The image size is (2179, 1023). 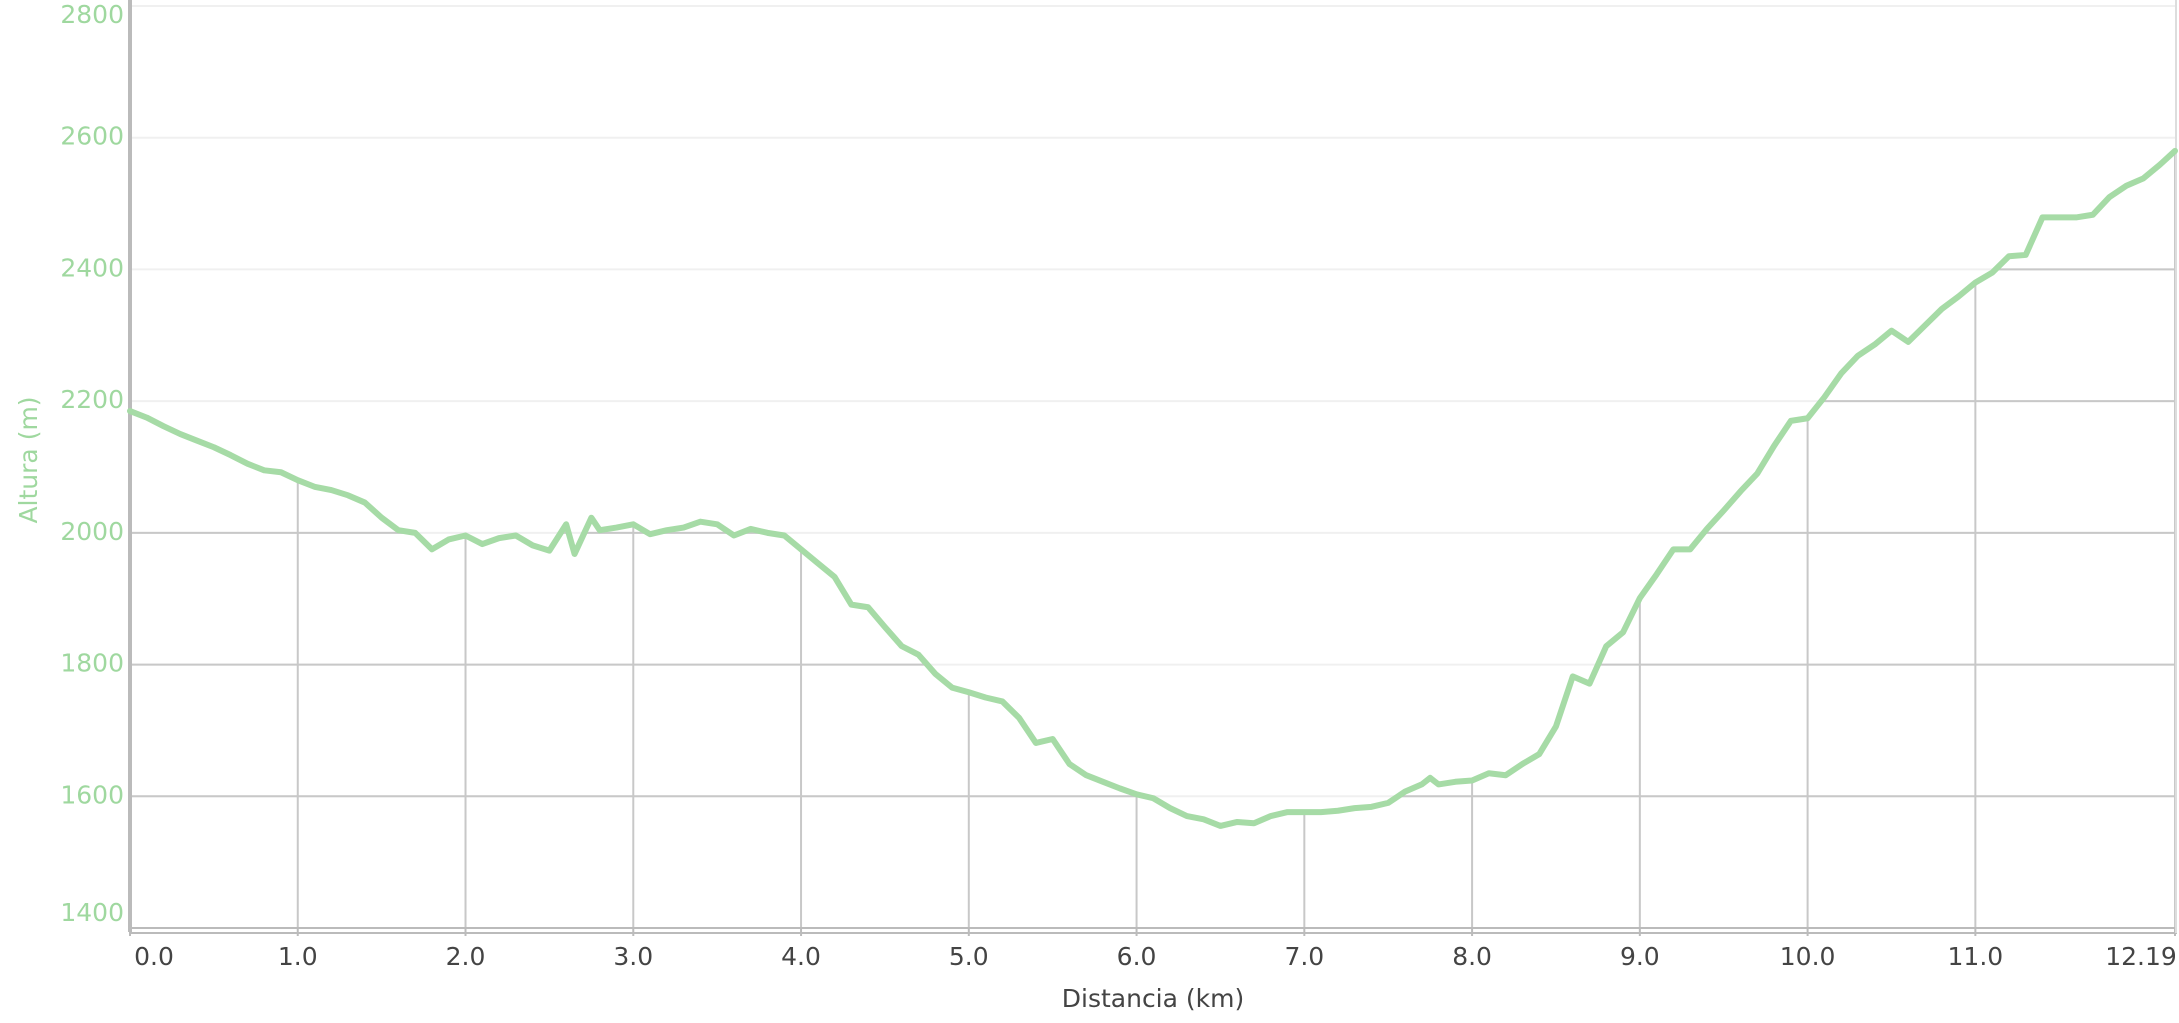 I want to click on y-tick-label: 2200, so click(x=92, y=399).